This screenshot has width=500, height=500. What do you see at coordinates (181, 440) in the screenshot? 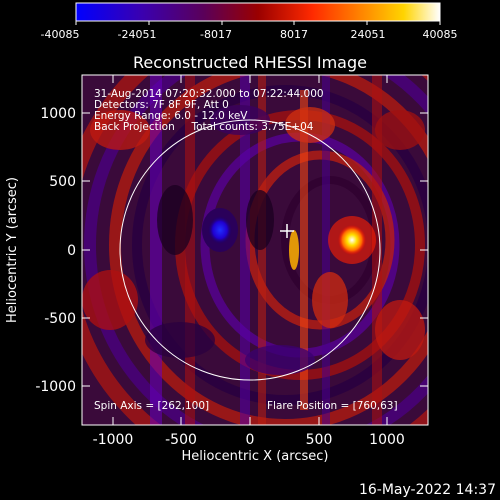
I see `x-tick-label: -500` at bounding box center [181, 440].